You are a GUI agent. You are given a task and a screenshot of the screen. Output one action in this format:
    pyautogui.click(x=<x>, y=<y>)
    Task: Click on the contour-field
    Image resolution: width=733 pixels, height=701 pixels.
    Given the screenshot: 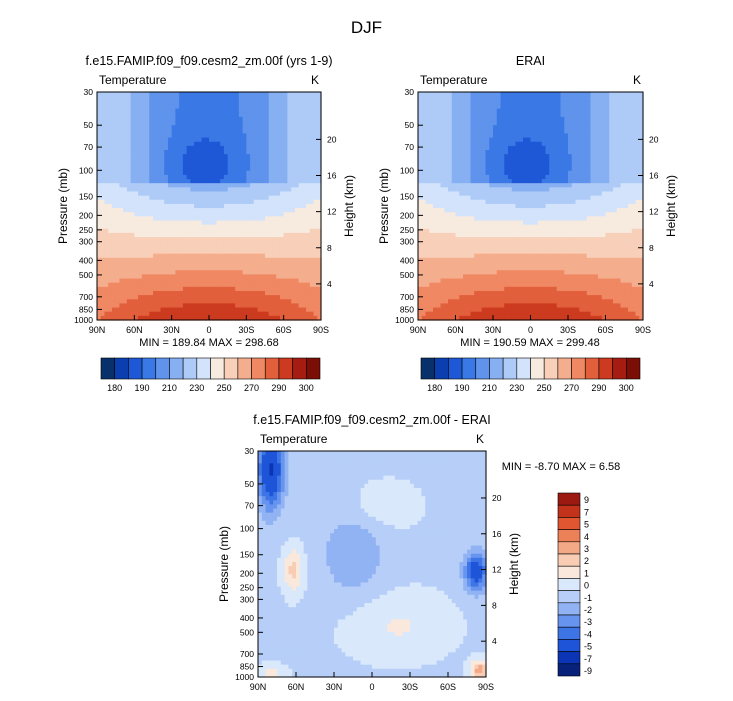 What is the action you would take?
    pyautogui.click(x=531, y=206)
    